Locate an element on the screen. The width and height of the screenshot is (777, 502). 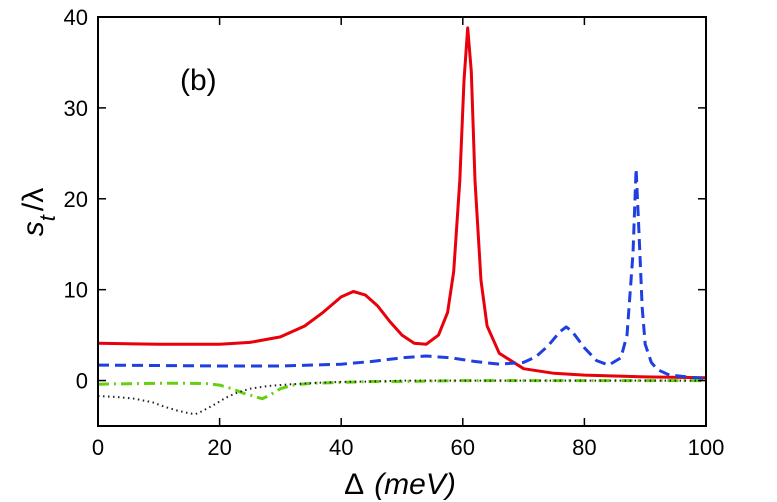
y-axis-subscript: t is located at coordinates (47, 217).